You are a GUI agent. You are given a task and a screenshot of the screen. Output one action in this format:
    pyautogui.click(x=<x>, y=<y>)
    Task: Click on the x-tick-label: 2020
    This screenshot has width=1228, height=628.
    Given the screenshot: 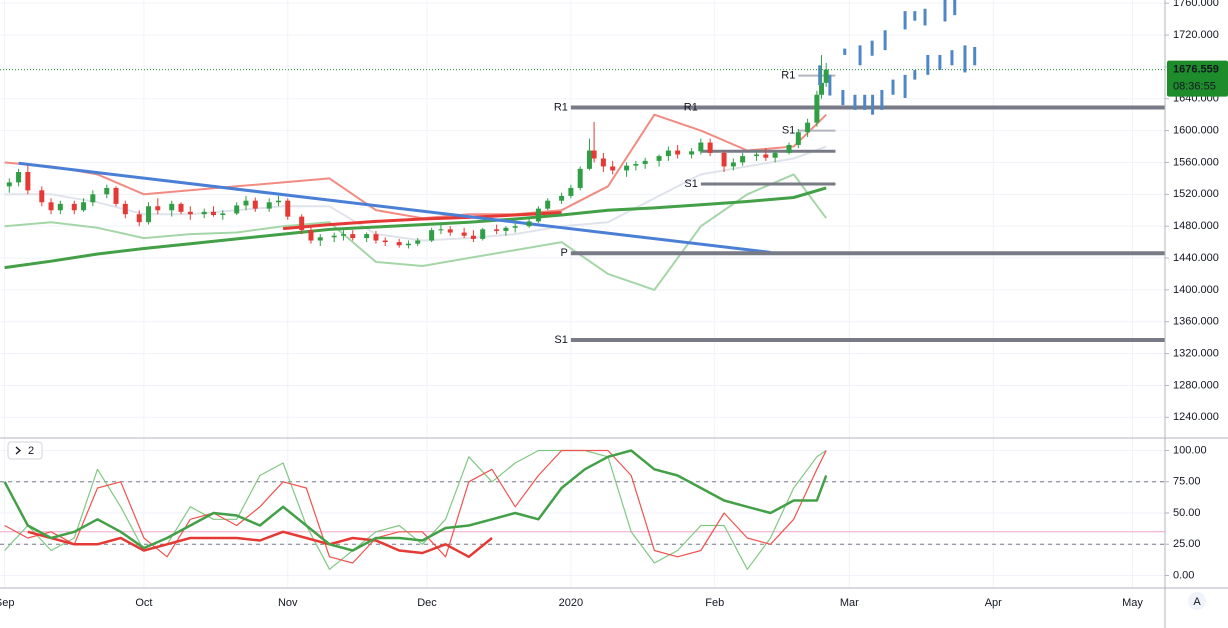 What is the action you would take?
    pyautogui.click(x=571, y=603)
    